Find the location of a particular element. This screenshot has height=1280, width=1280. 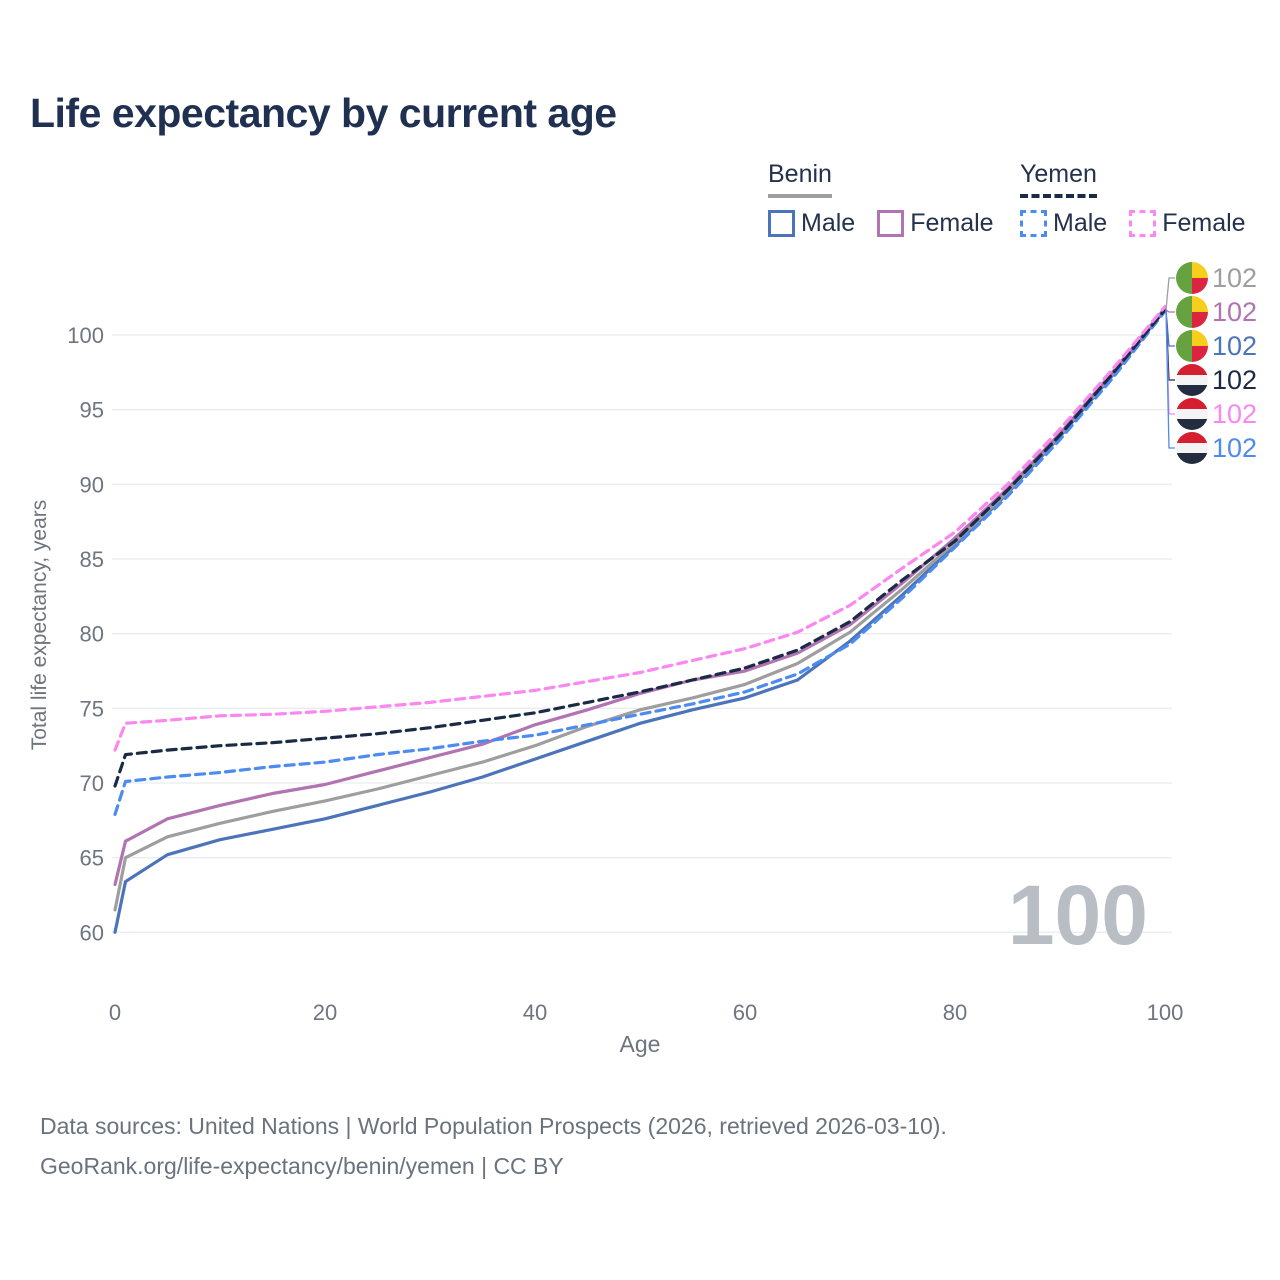

x-tick-label: 80 is located at coordinates (955, 1012).